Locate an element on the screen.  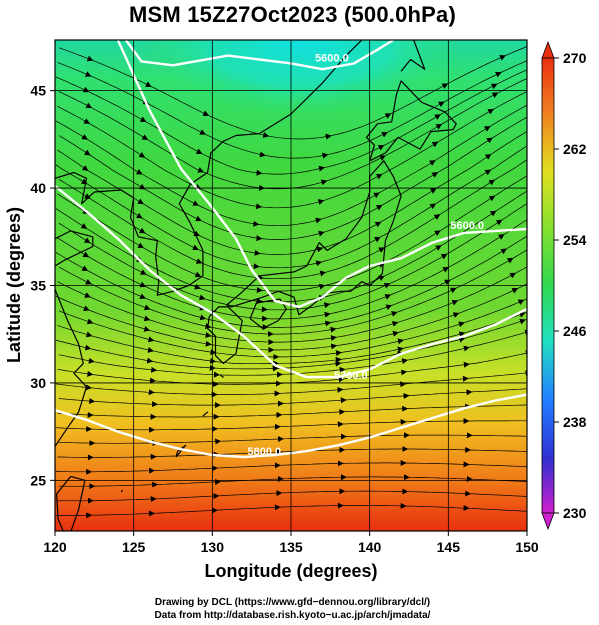
y-tick-label: 40 is located at coordinates (38, 188).